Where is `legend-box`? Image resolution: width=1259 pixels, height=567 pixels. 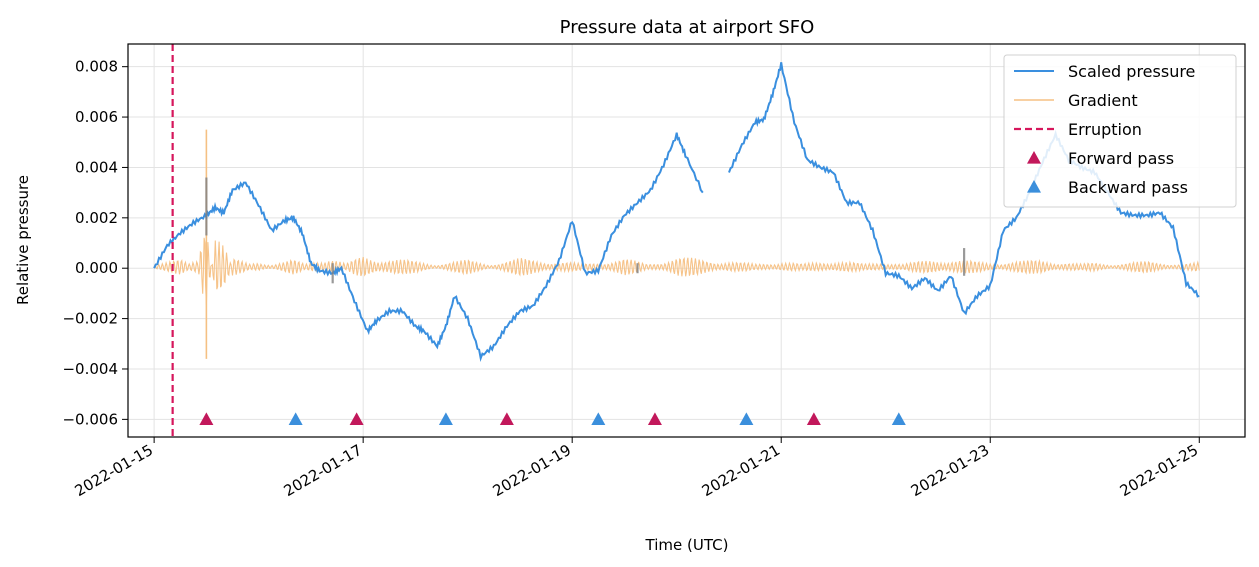 legend-box is located at coordinates (1120, 131).